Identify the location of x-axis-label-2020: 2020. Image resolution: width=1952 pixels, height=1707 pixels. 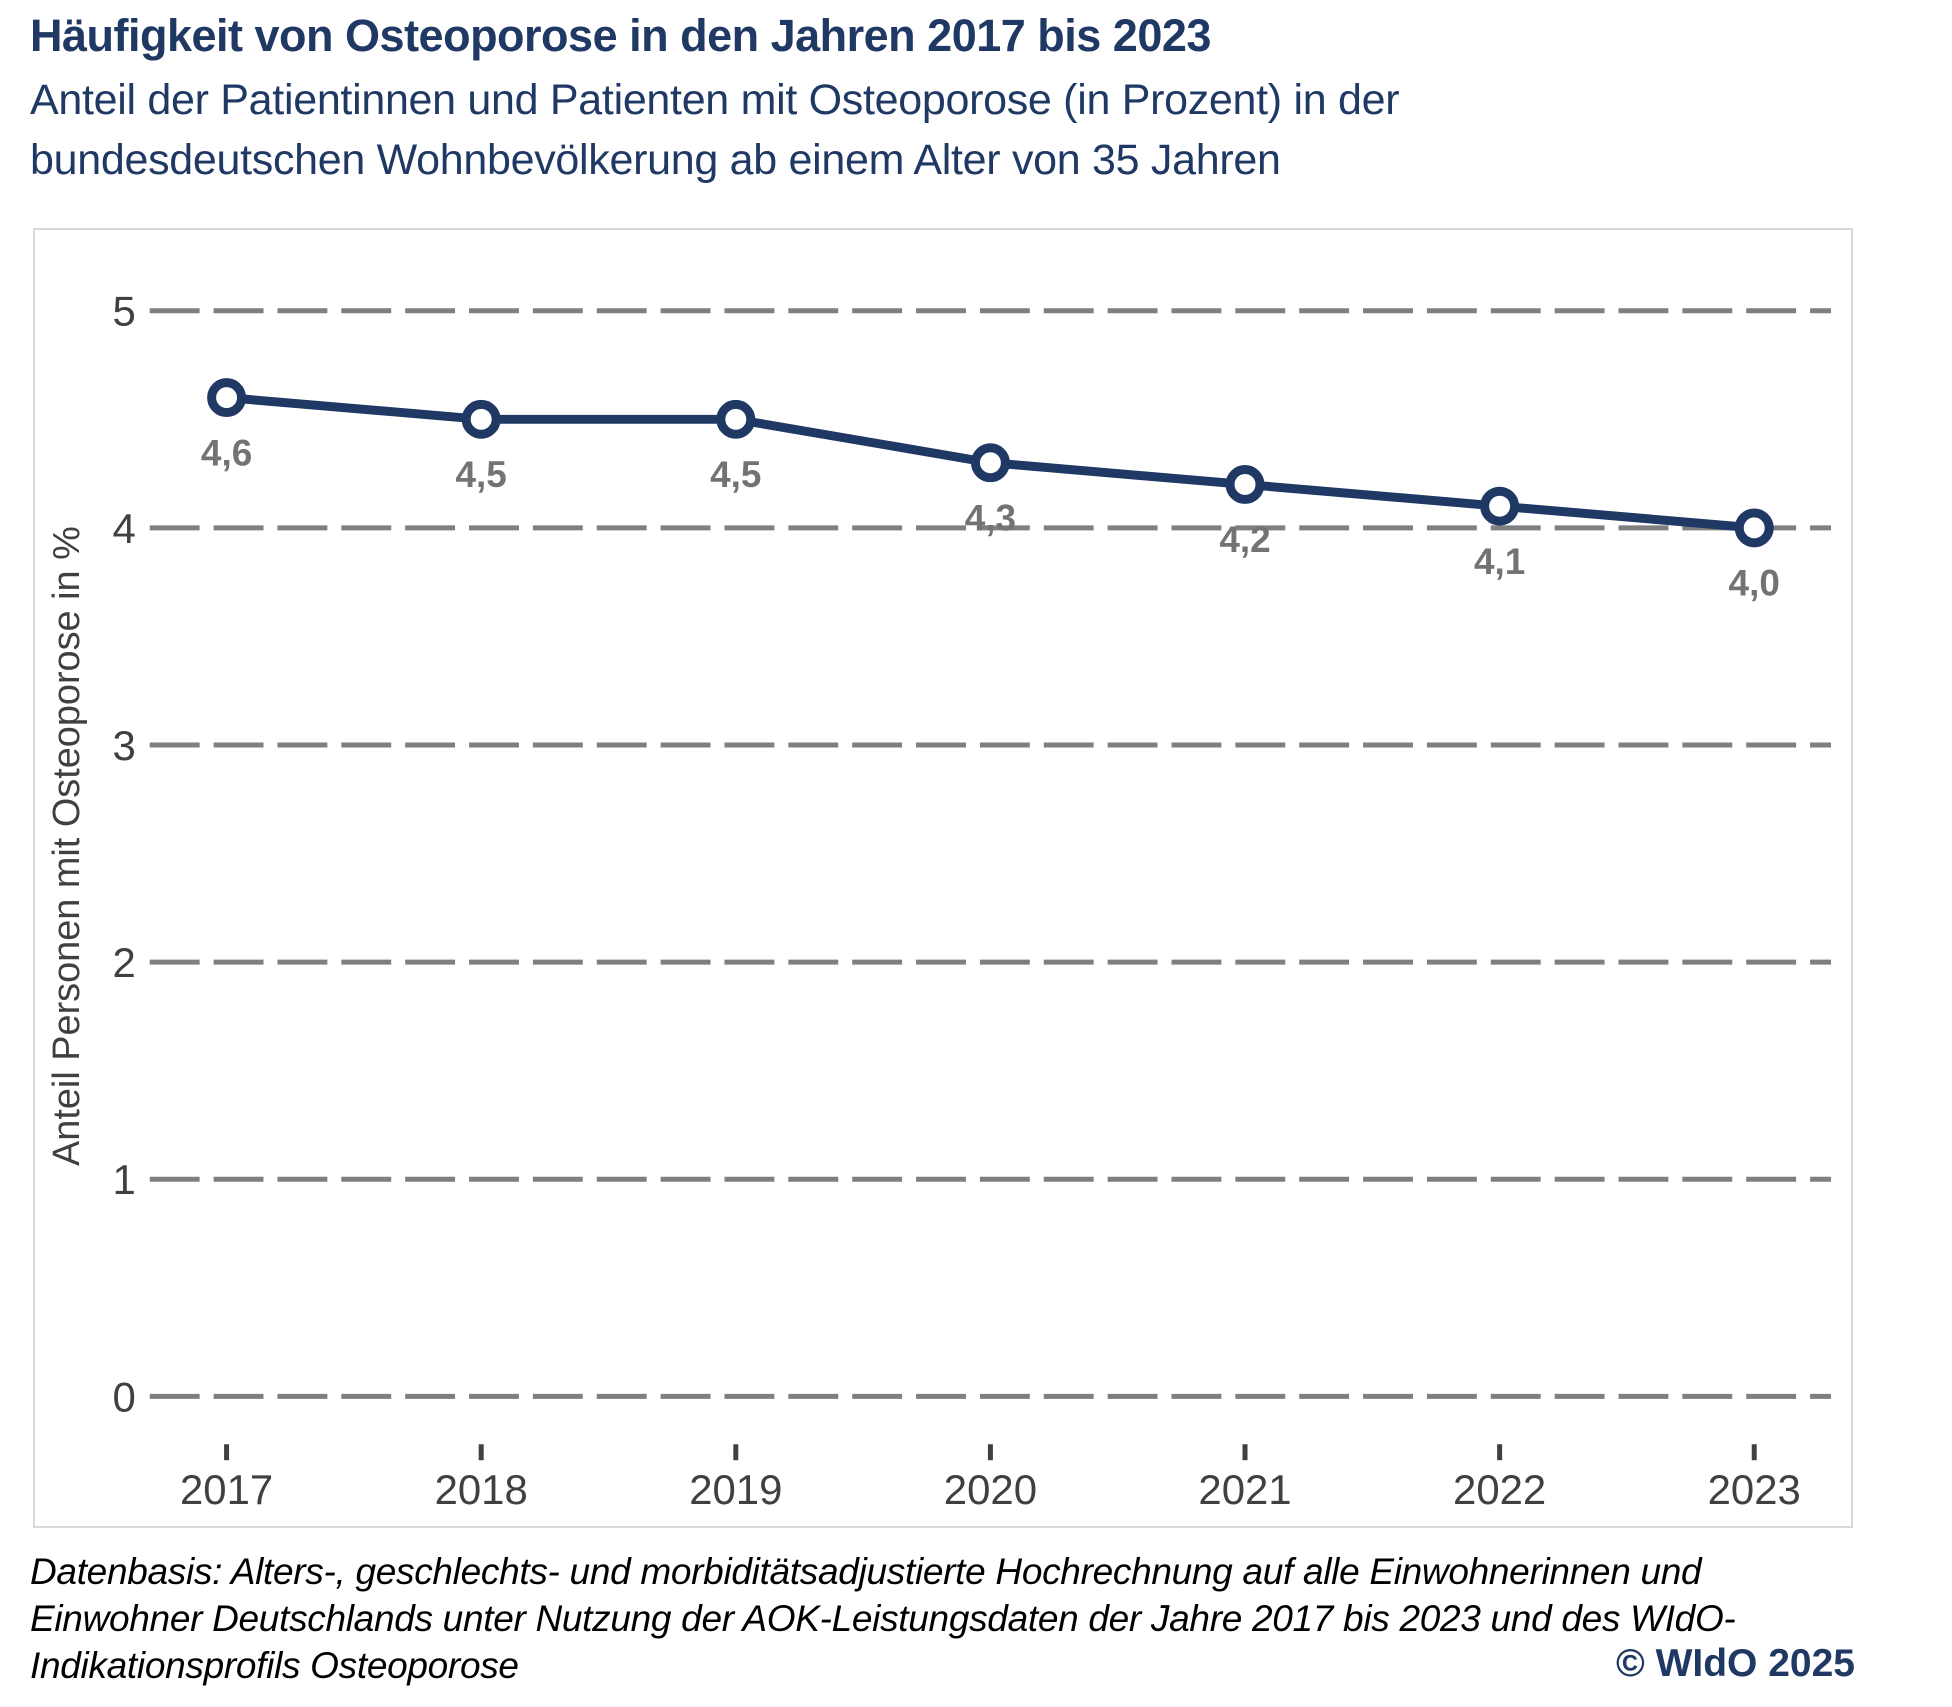
(990, 1489).